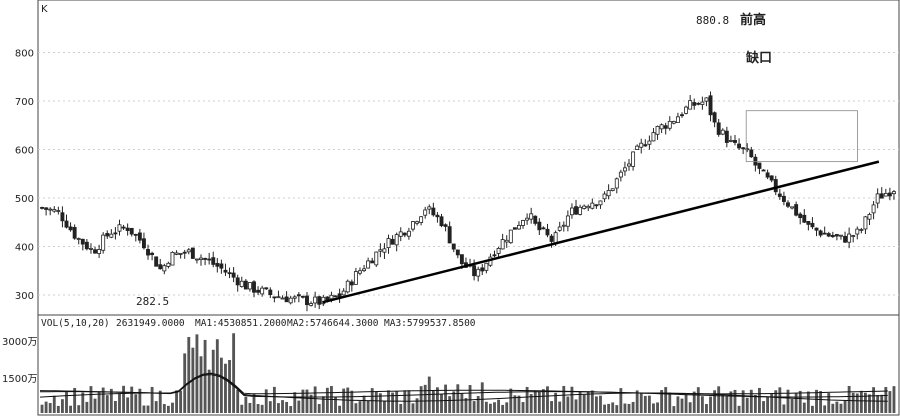 The width and height of the screenshot is (900, 420). I want to click on volume-ma3-line, so click(463, 383).